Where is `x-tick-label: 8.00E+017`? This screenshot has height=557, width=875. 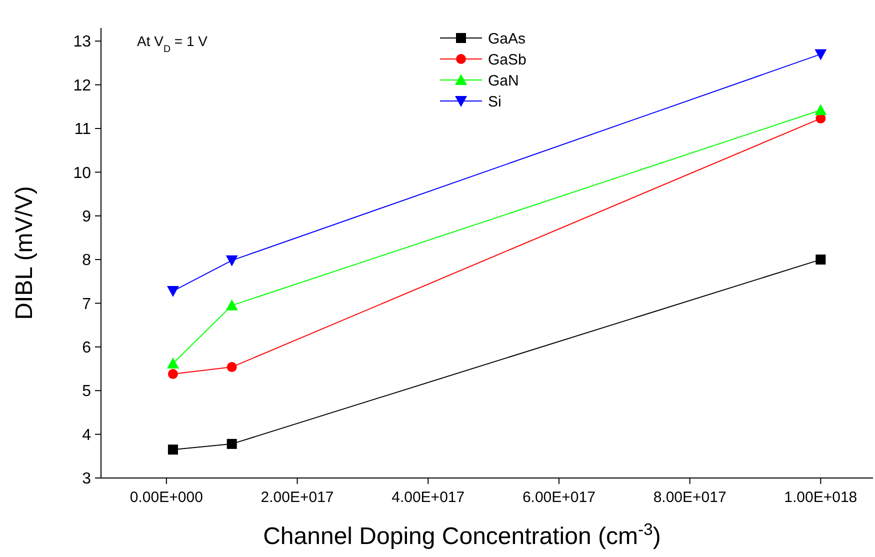 x-tick-label: 8.00E+017 is located at coordinates (689, 497).